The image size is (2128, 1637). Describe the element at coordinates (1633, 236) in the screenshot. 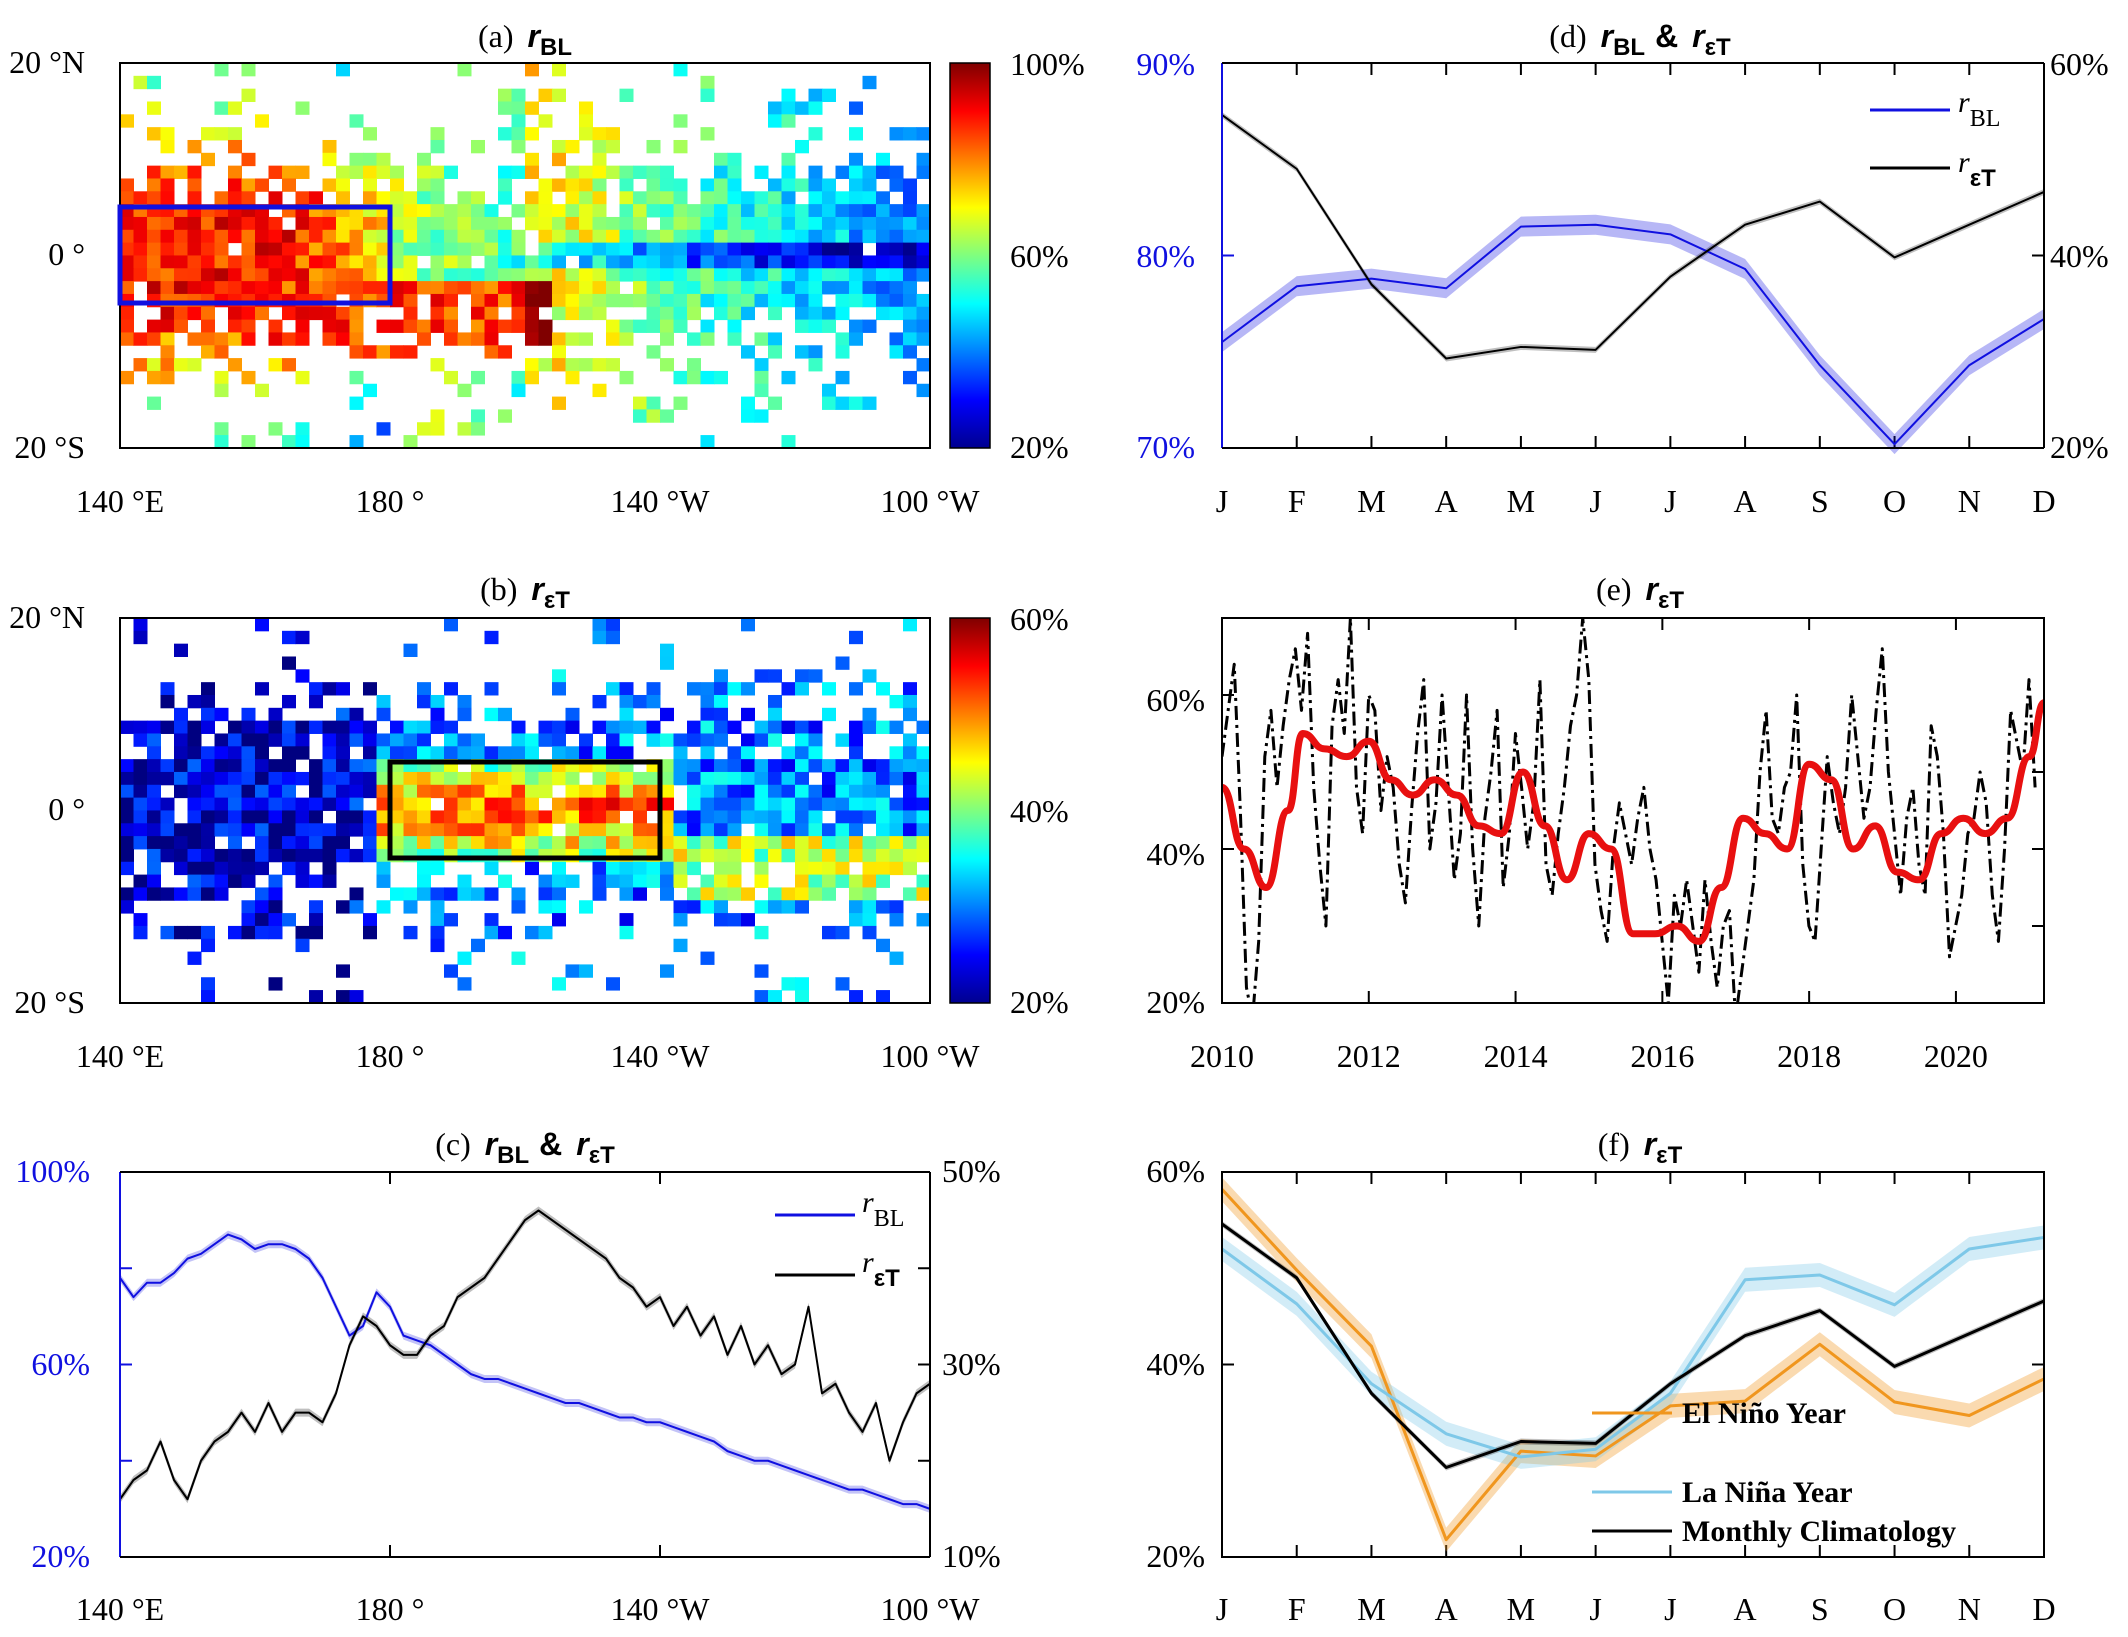

I see `panel-d-band-ret` at that location.